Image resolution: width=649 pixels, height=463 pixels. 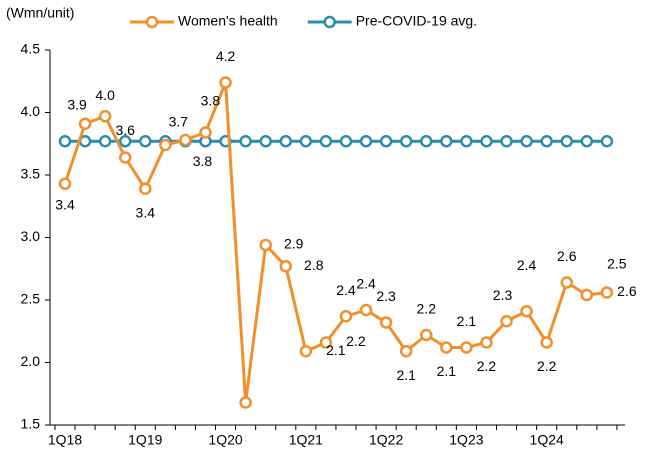 What do you see at coordinates (314, 265) in the screenshot?
I see `data-label: 2.8` at bounding box center [314, 265].